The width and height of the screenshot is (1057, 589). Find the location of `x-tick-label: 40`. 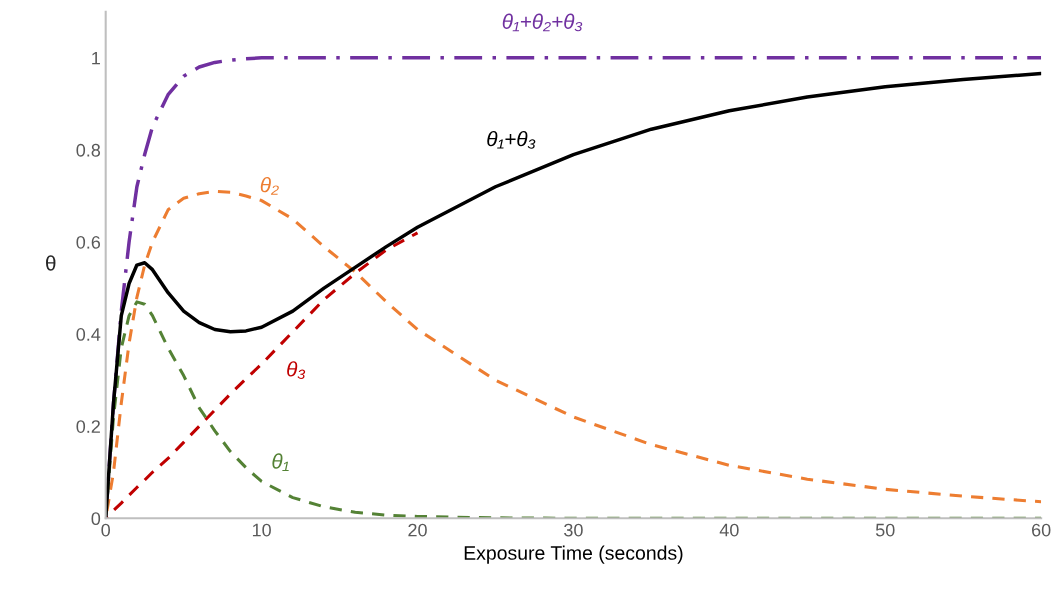

x-tick-label: 40 is located at coordinates (729, 530).